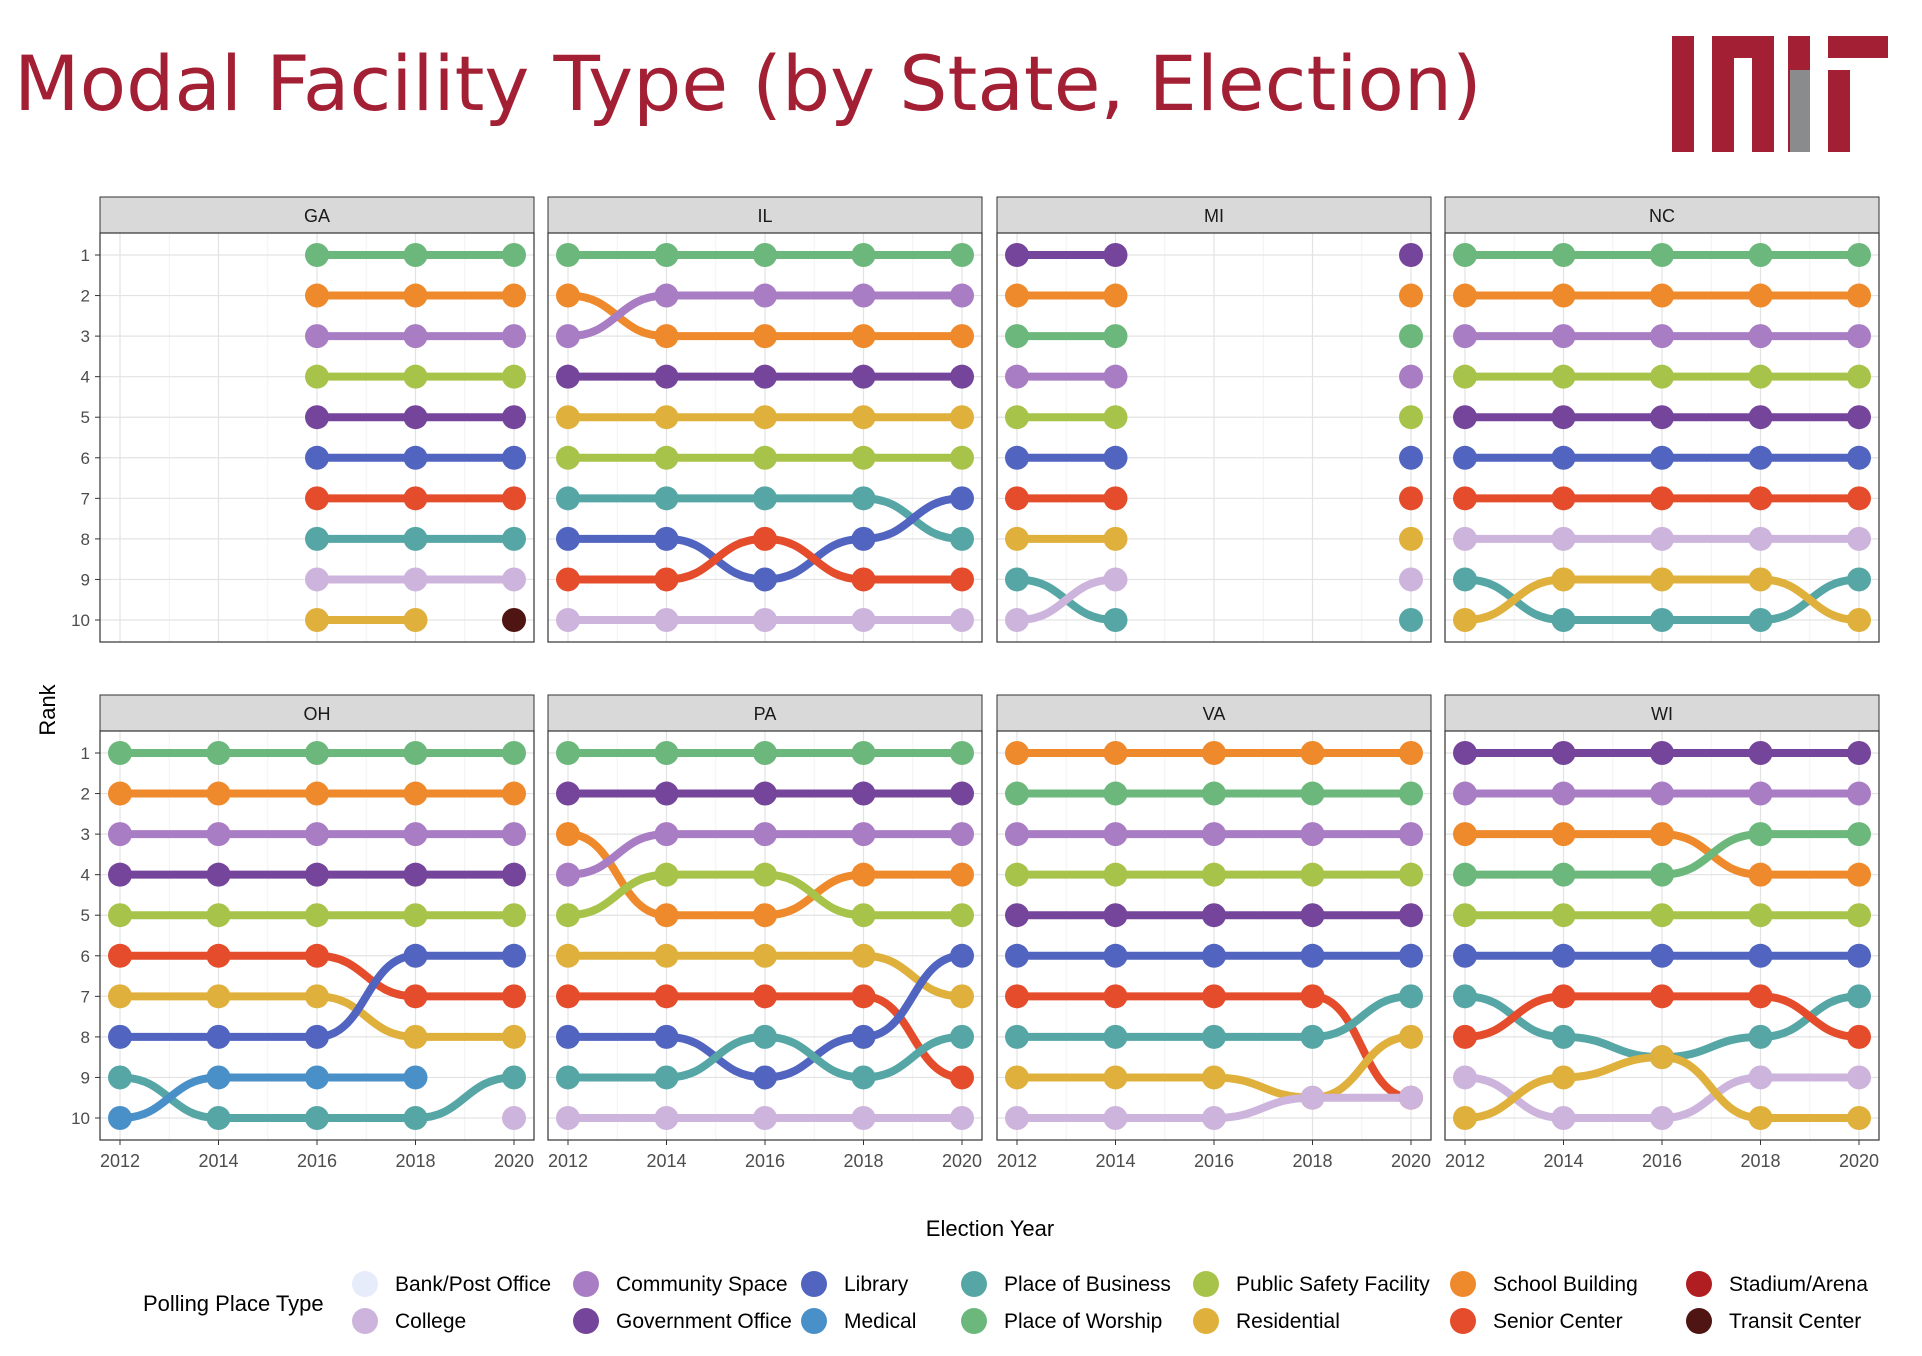 This screenshot has height=1356, width=1922. What do you see at coordinates (1662, 714) in the screenshot?
I see `strip-label: WI` at bounding box center [1662, 714].